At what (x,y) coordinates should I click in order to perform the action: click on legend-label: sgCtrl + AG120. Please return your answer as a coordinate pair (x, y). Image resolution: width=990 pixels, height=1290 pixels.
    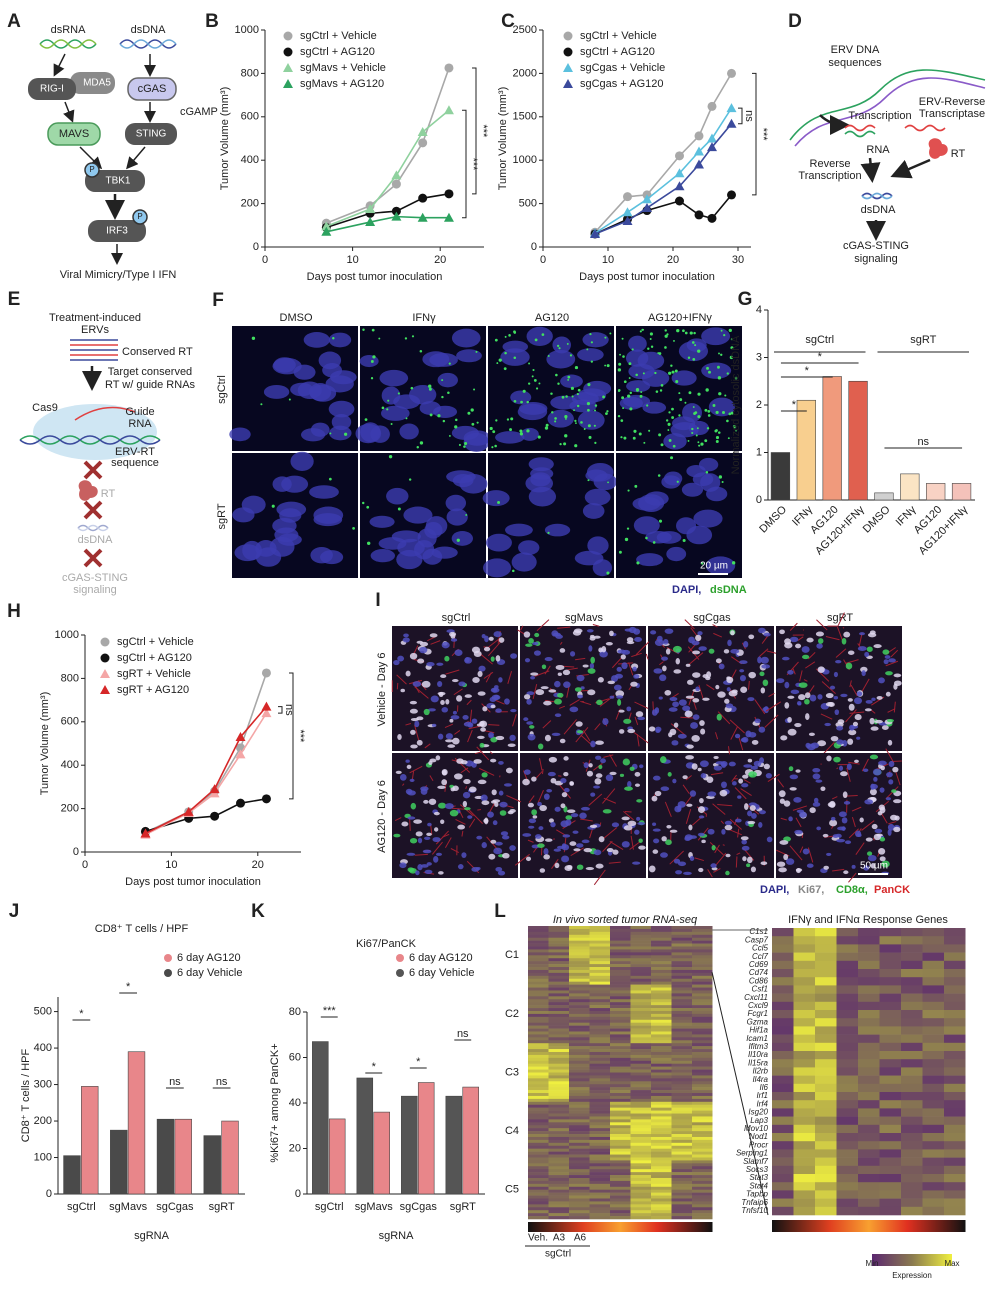
    Looking at the image, I should click on (154, 658).